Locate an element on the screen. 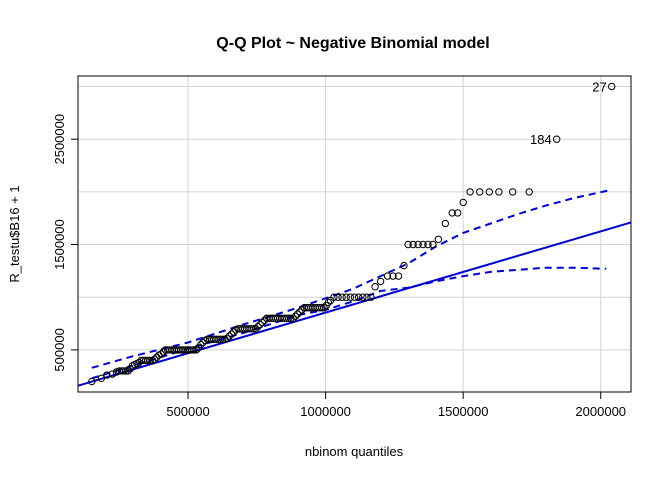 The height and width of the screenshot is (480, 672). x-axis: 500000 1000000 1500000 2000000 is located at coordinates (396, 405).